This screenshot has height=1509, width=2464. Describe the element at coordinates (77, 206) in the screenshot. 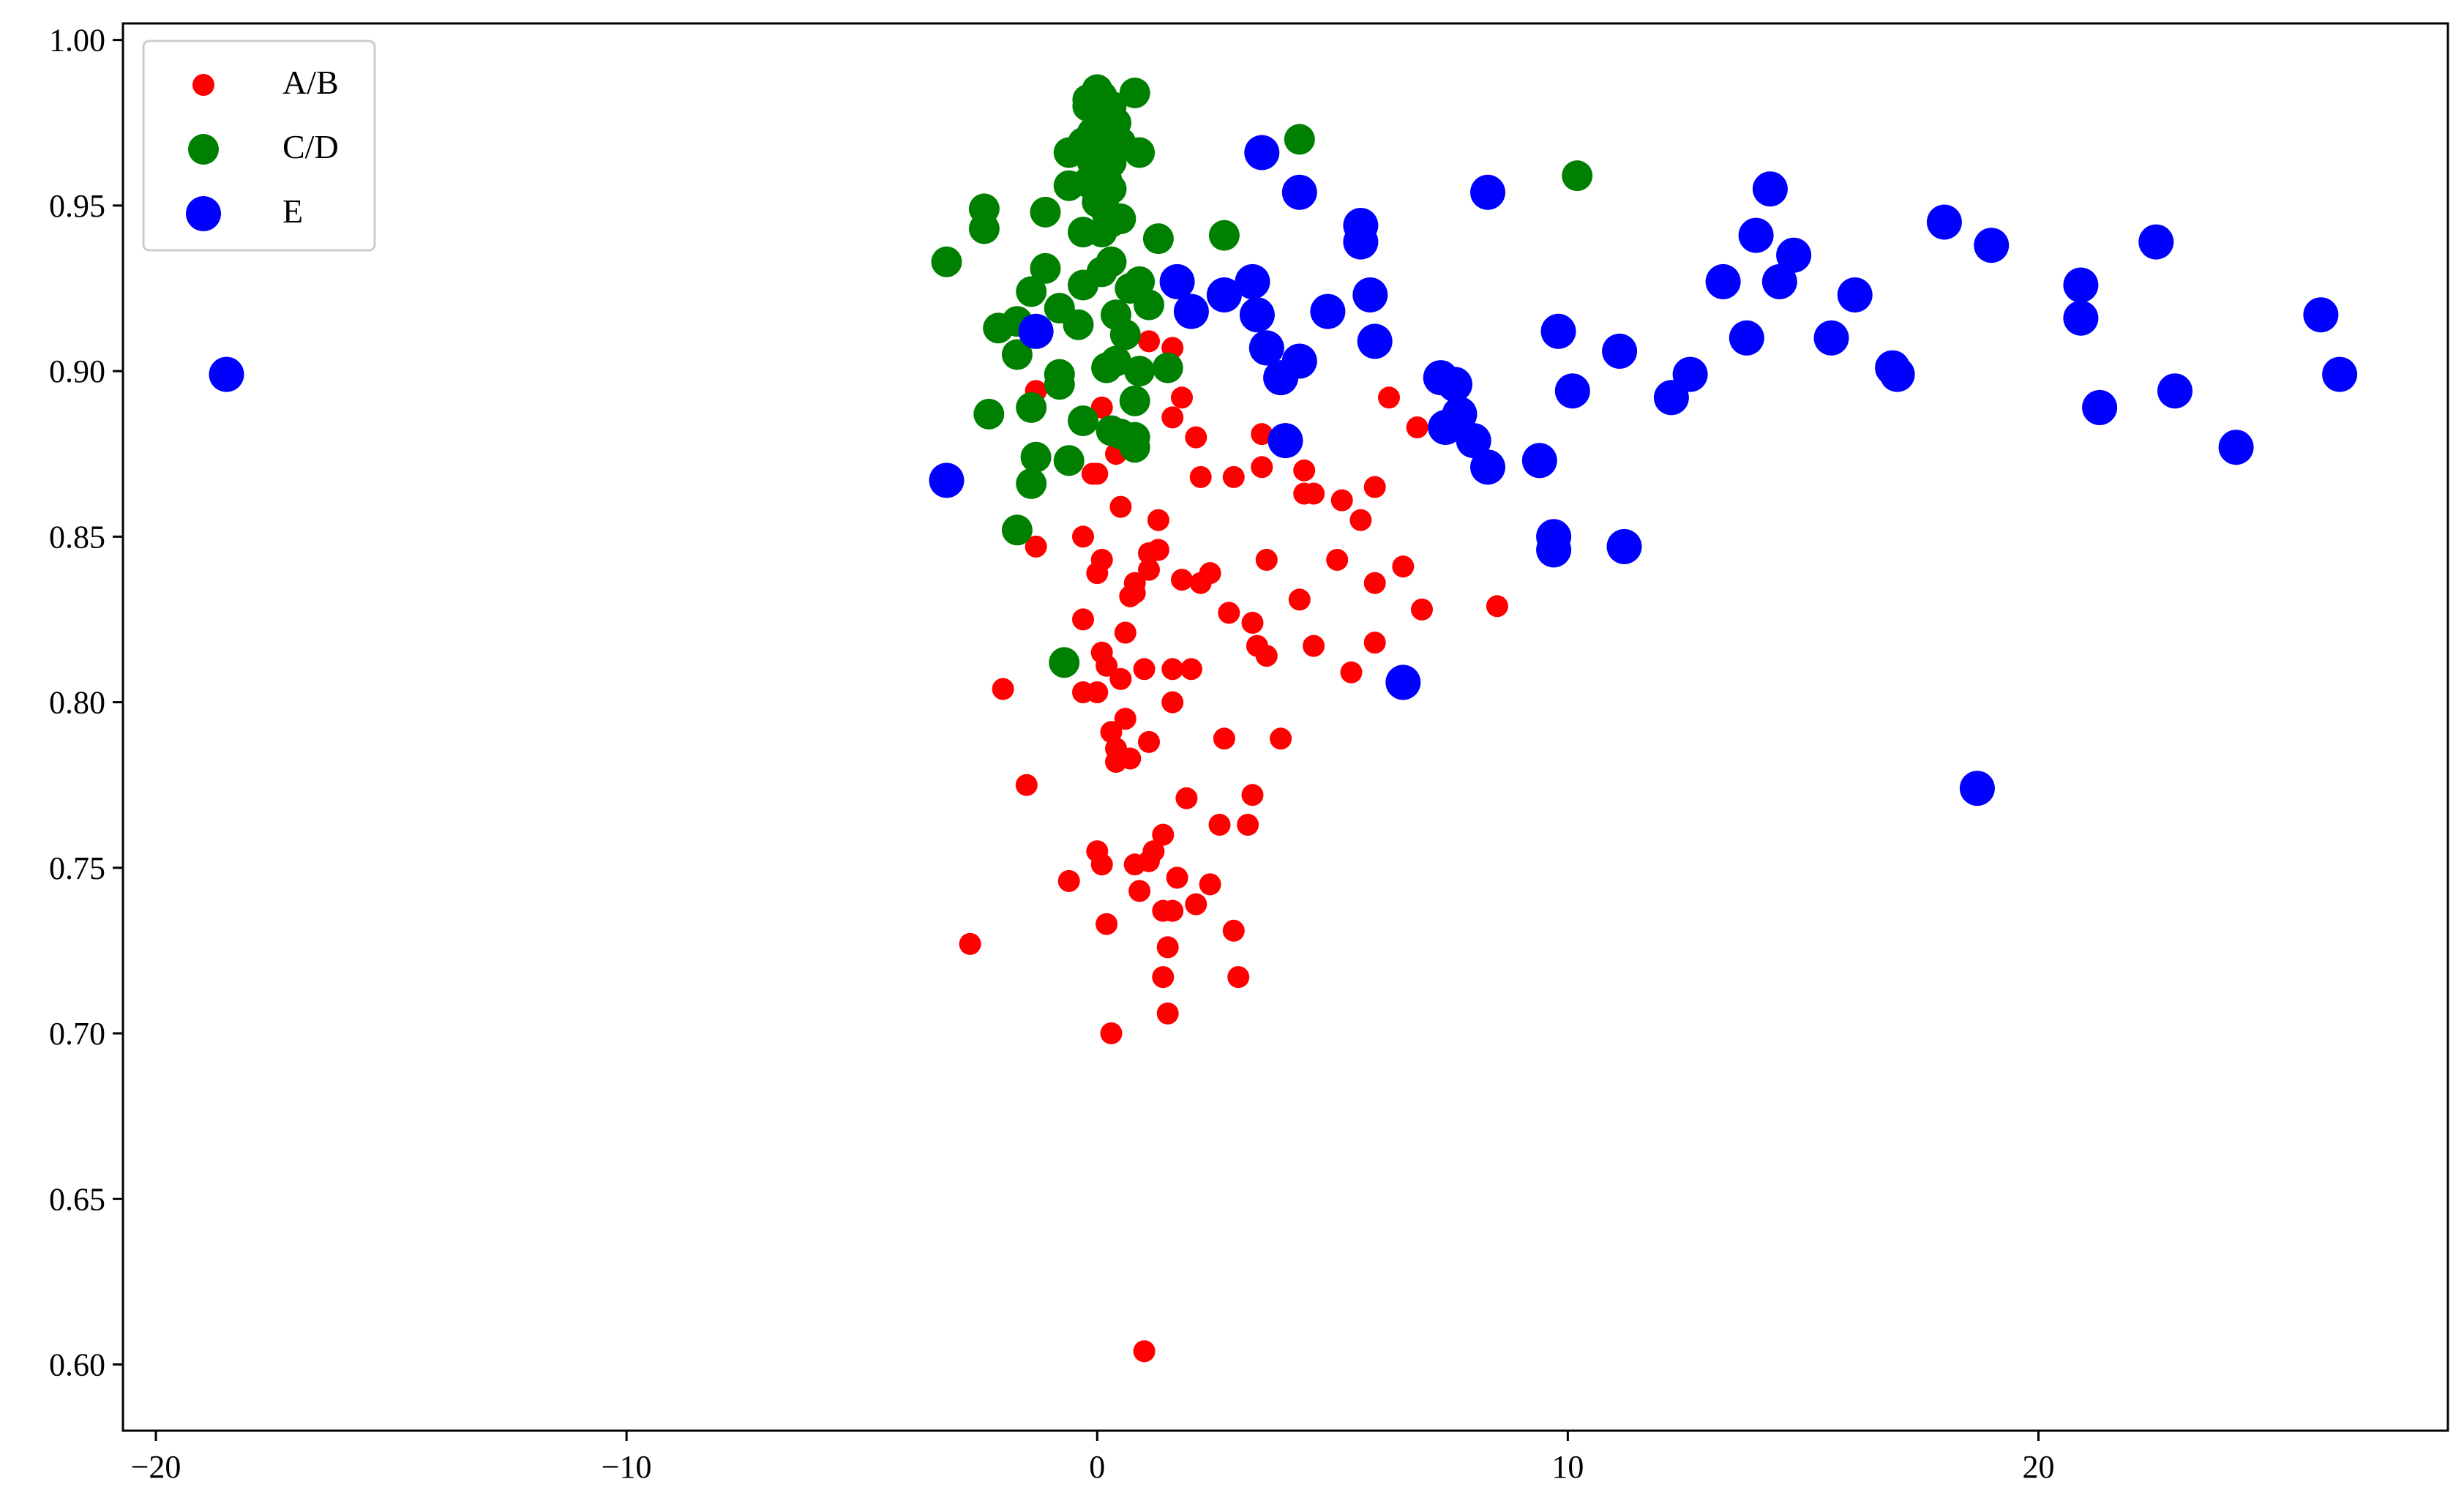

I see `y-tick-label: 0.95` at that location.